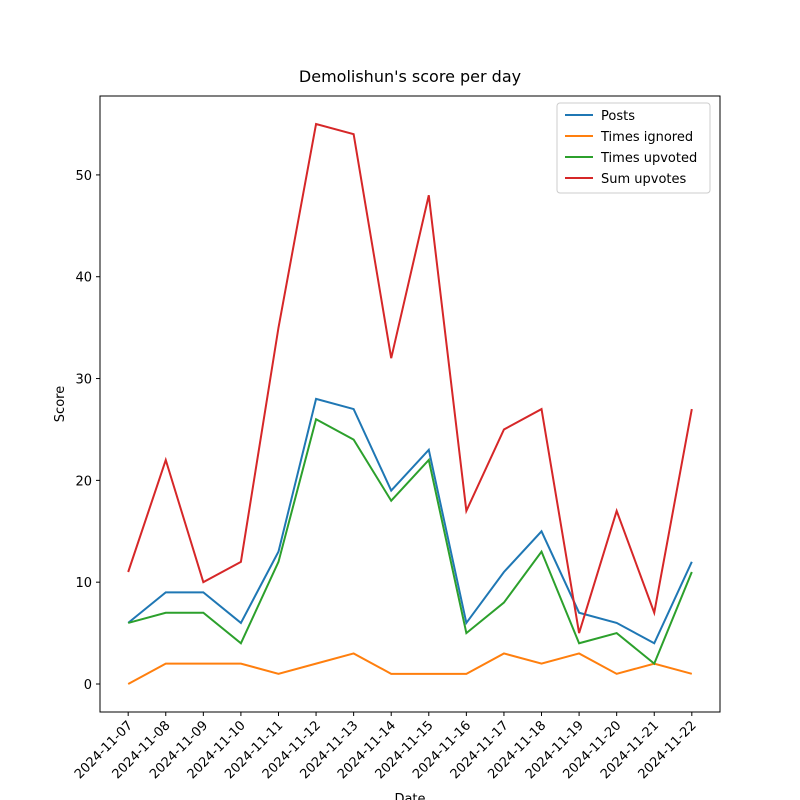 Image resolution: width=800 pixels, height=800 pixels. I want to click on legend-label: Times upvoted, so click(648, 158).